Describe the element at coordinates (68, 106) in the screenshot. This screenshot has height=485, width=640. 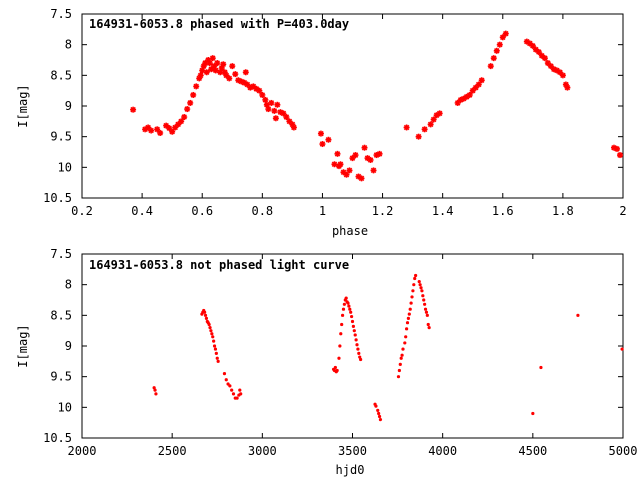
I see `phased-y-tick-label: 9` at that location.